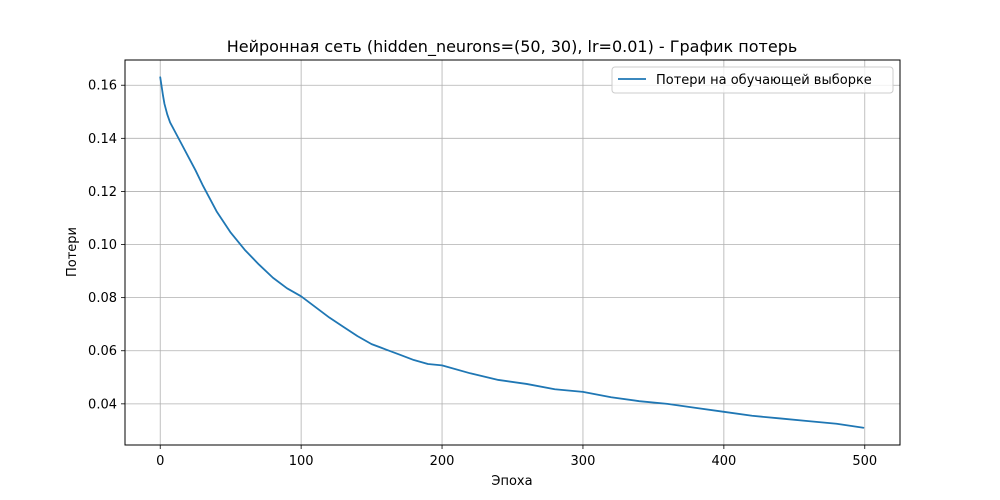 Image resolution: width=1000 pixels, height=500 pixels. I want to click on legend-box, so click(752, 80).